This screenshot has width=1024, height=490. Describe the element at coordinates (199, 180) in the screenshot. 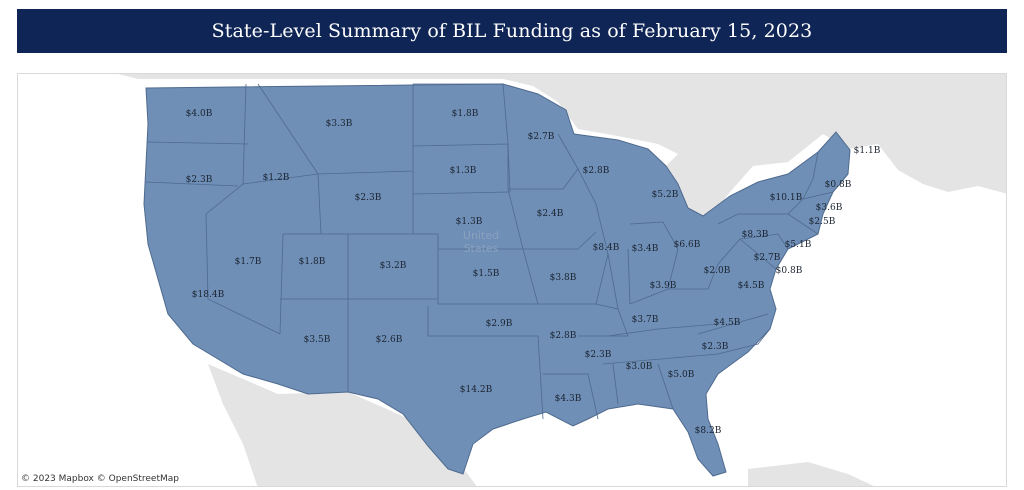

I see `state-label-or: $2.3B` at that location.